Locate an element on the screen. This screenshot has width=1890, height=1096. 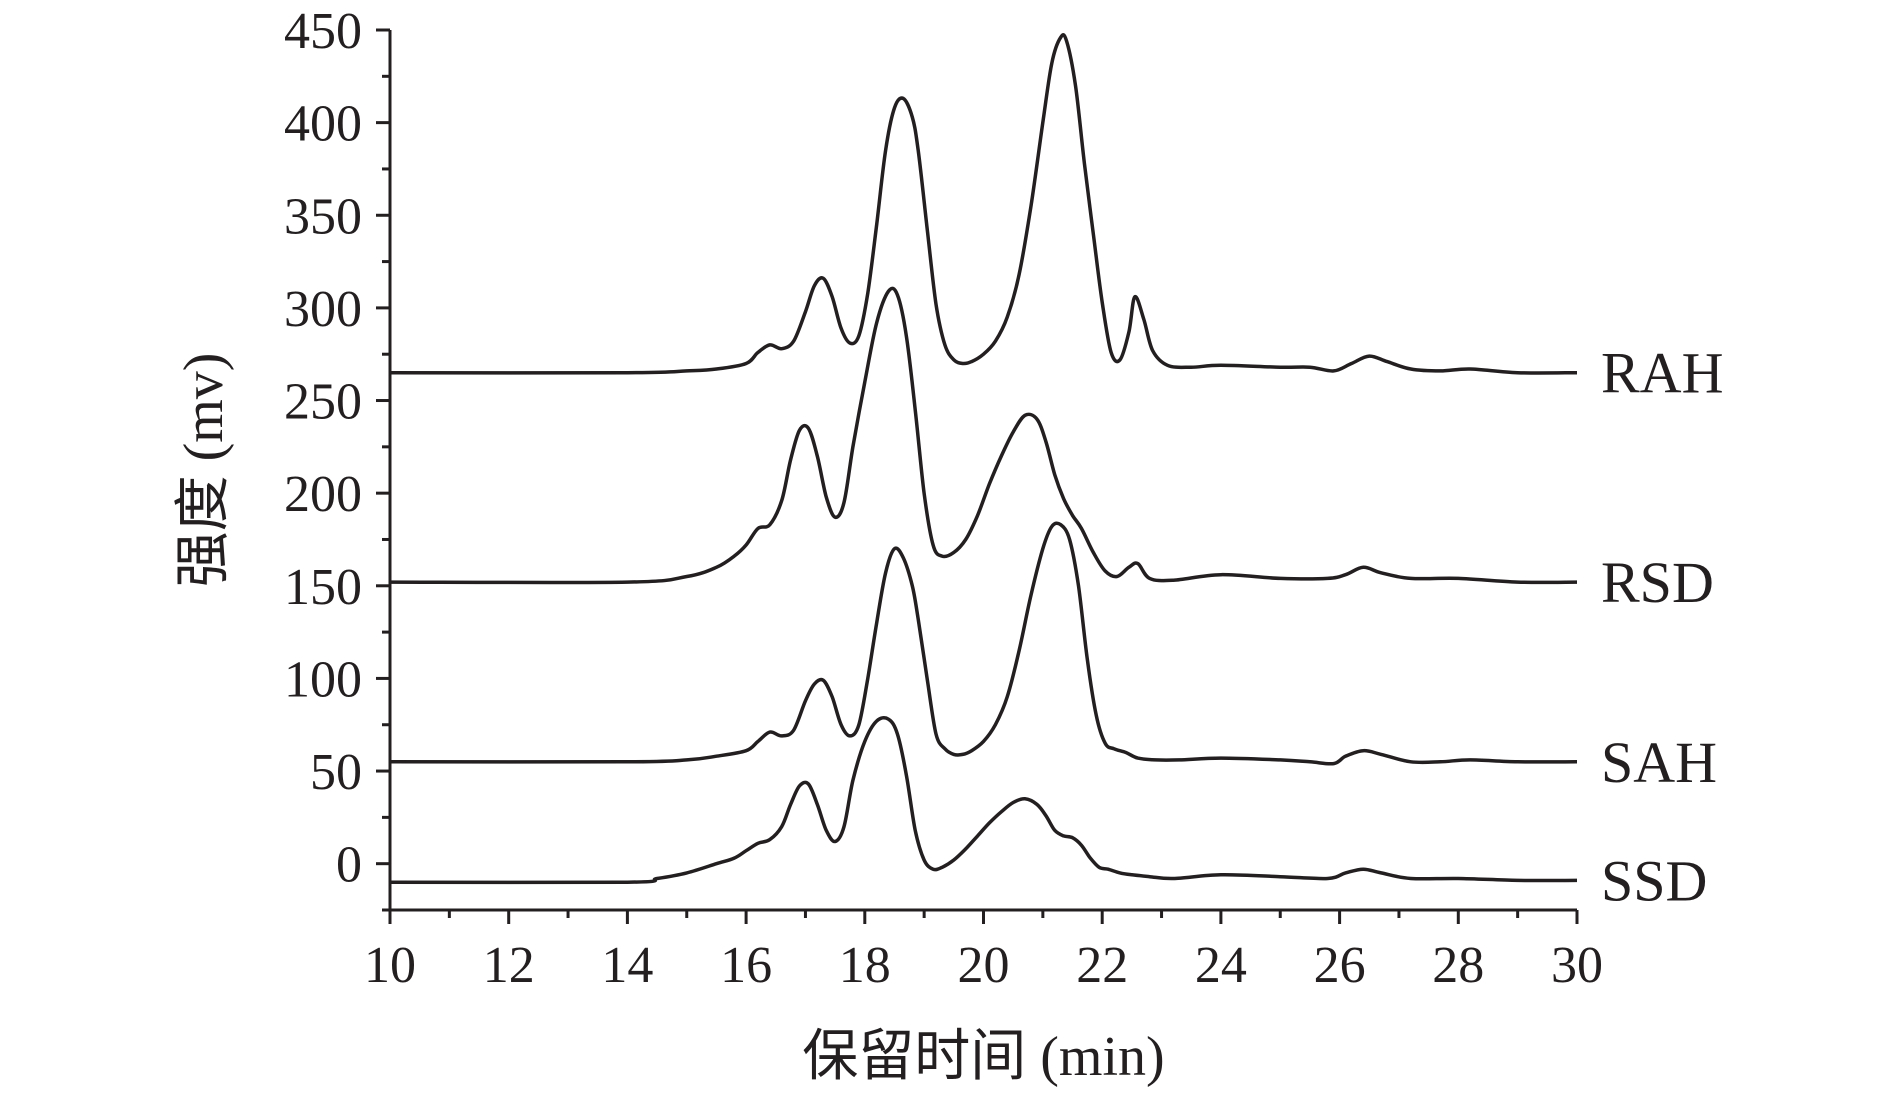
y-tick-label: 400 is located at coordinates (323, 124).